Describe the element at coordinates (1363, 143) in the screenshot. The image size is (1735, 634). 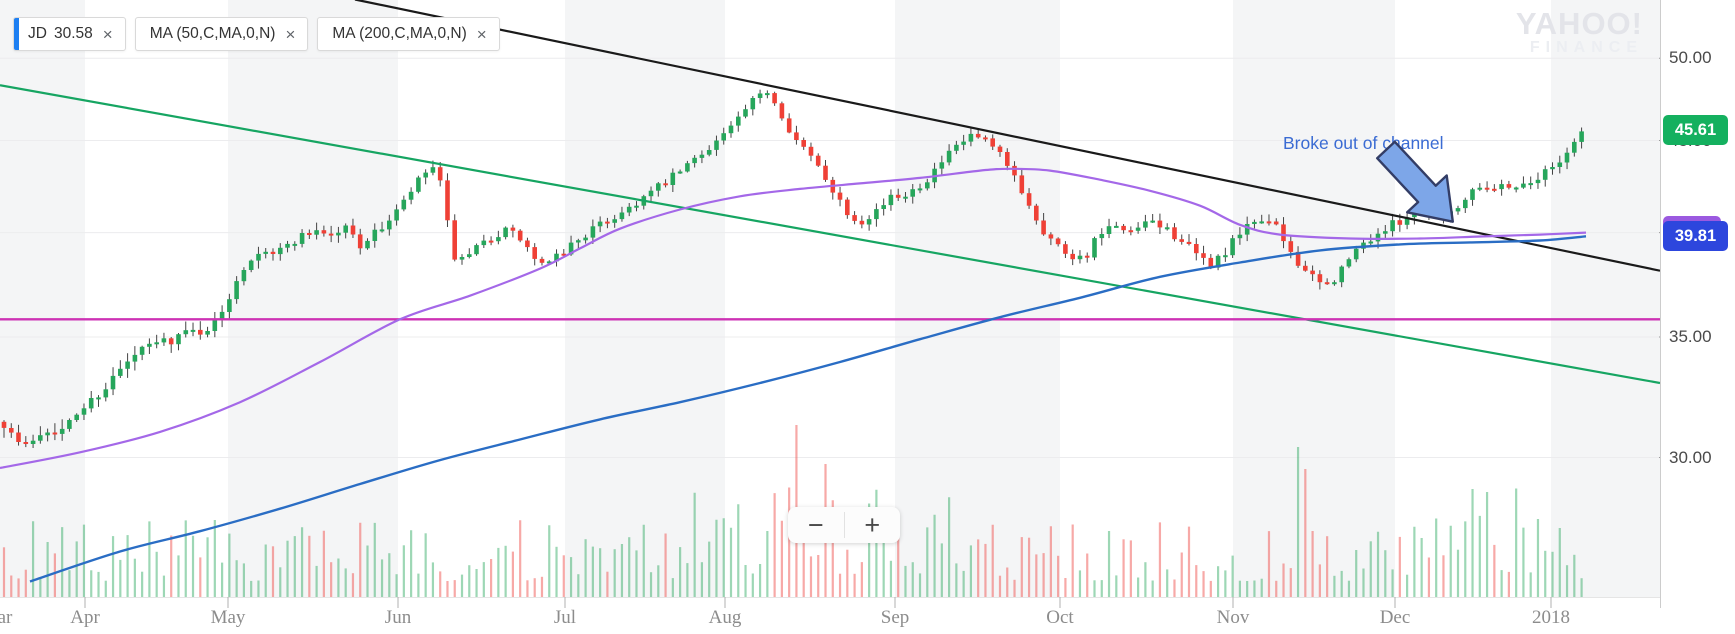
I see `annotation-text: Broke out of channel` at that location.